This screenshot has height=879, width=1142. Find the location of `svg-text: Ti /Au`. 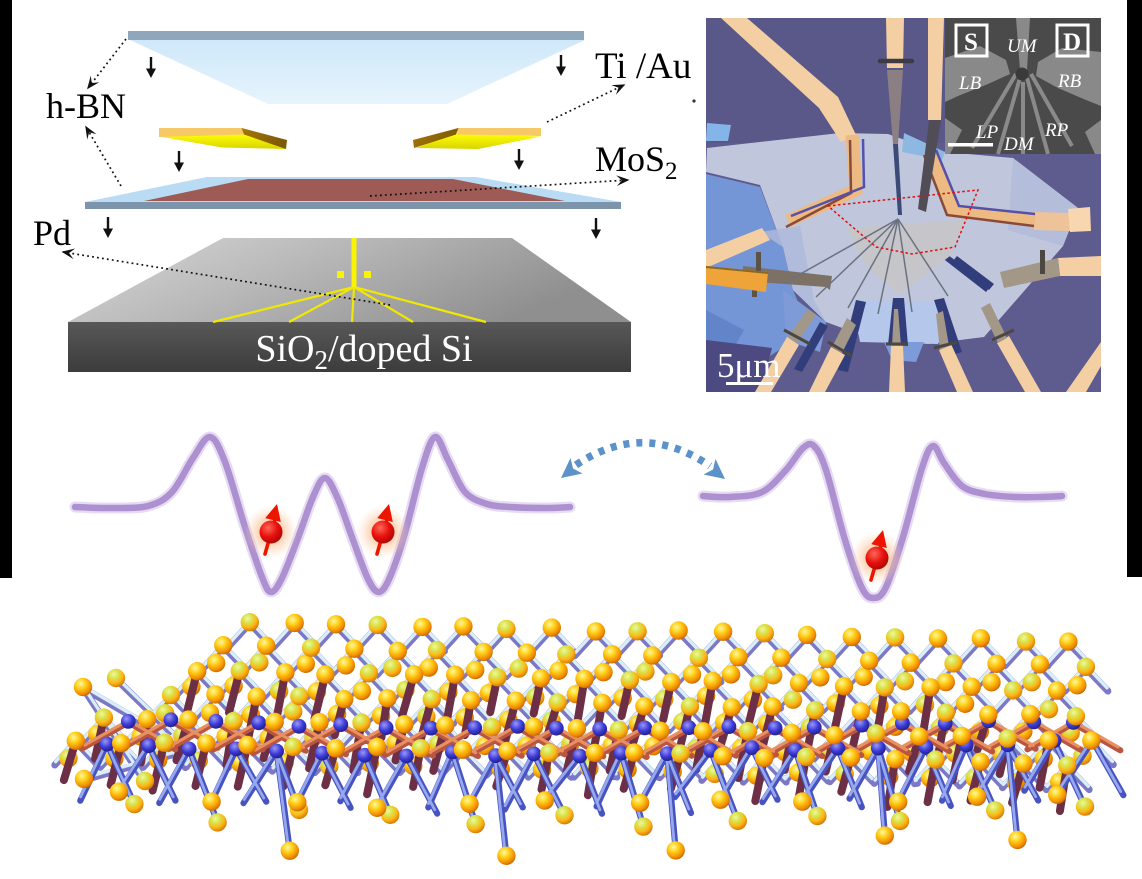

svg-text: Ti /Au is located at coordinates (643, 66).